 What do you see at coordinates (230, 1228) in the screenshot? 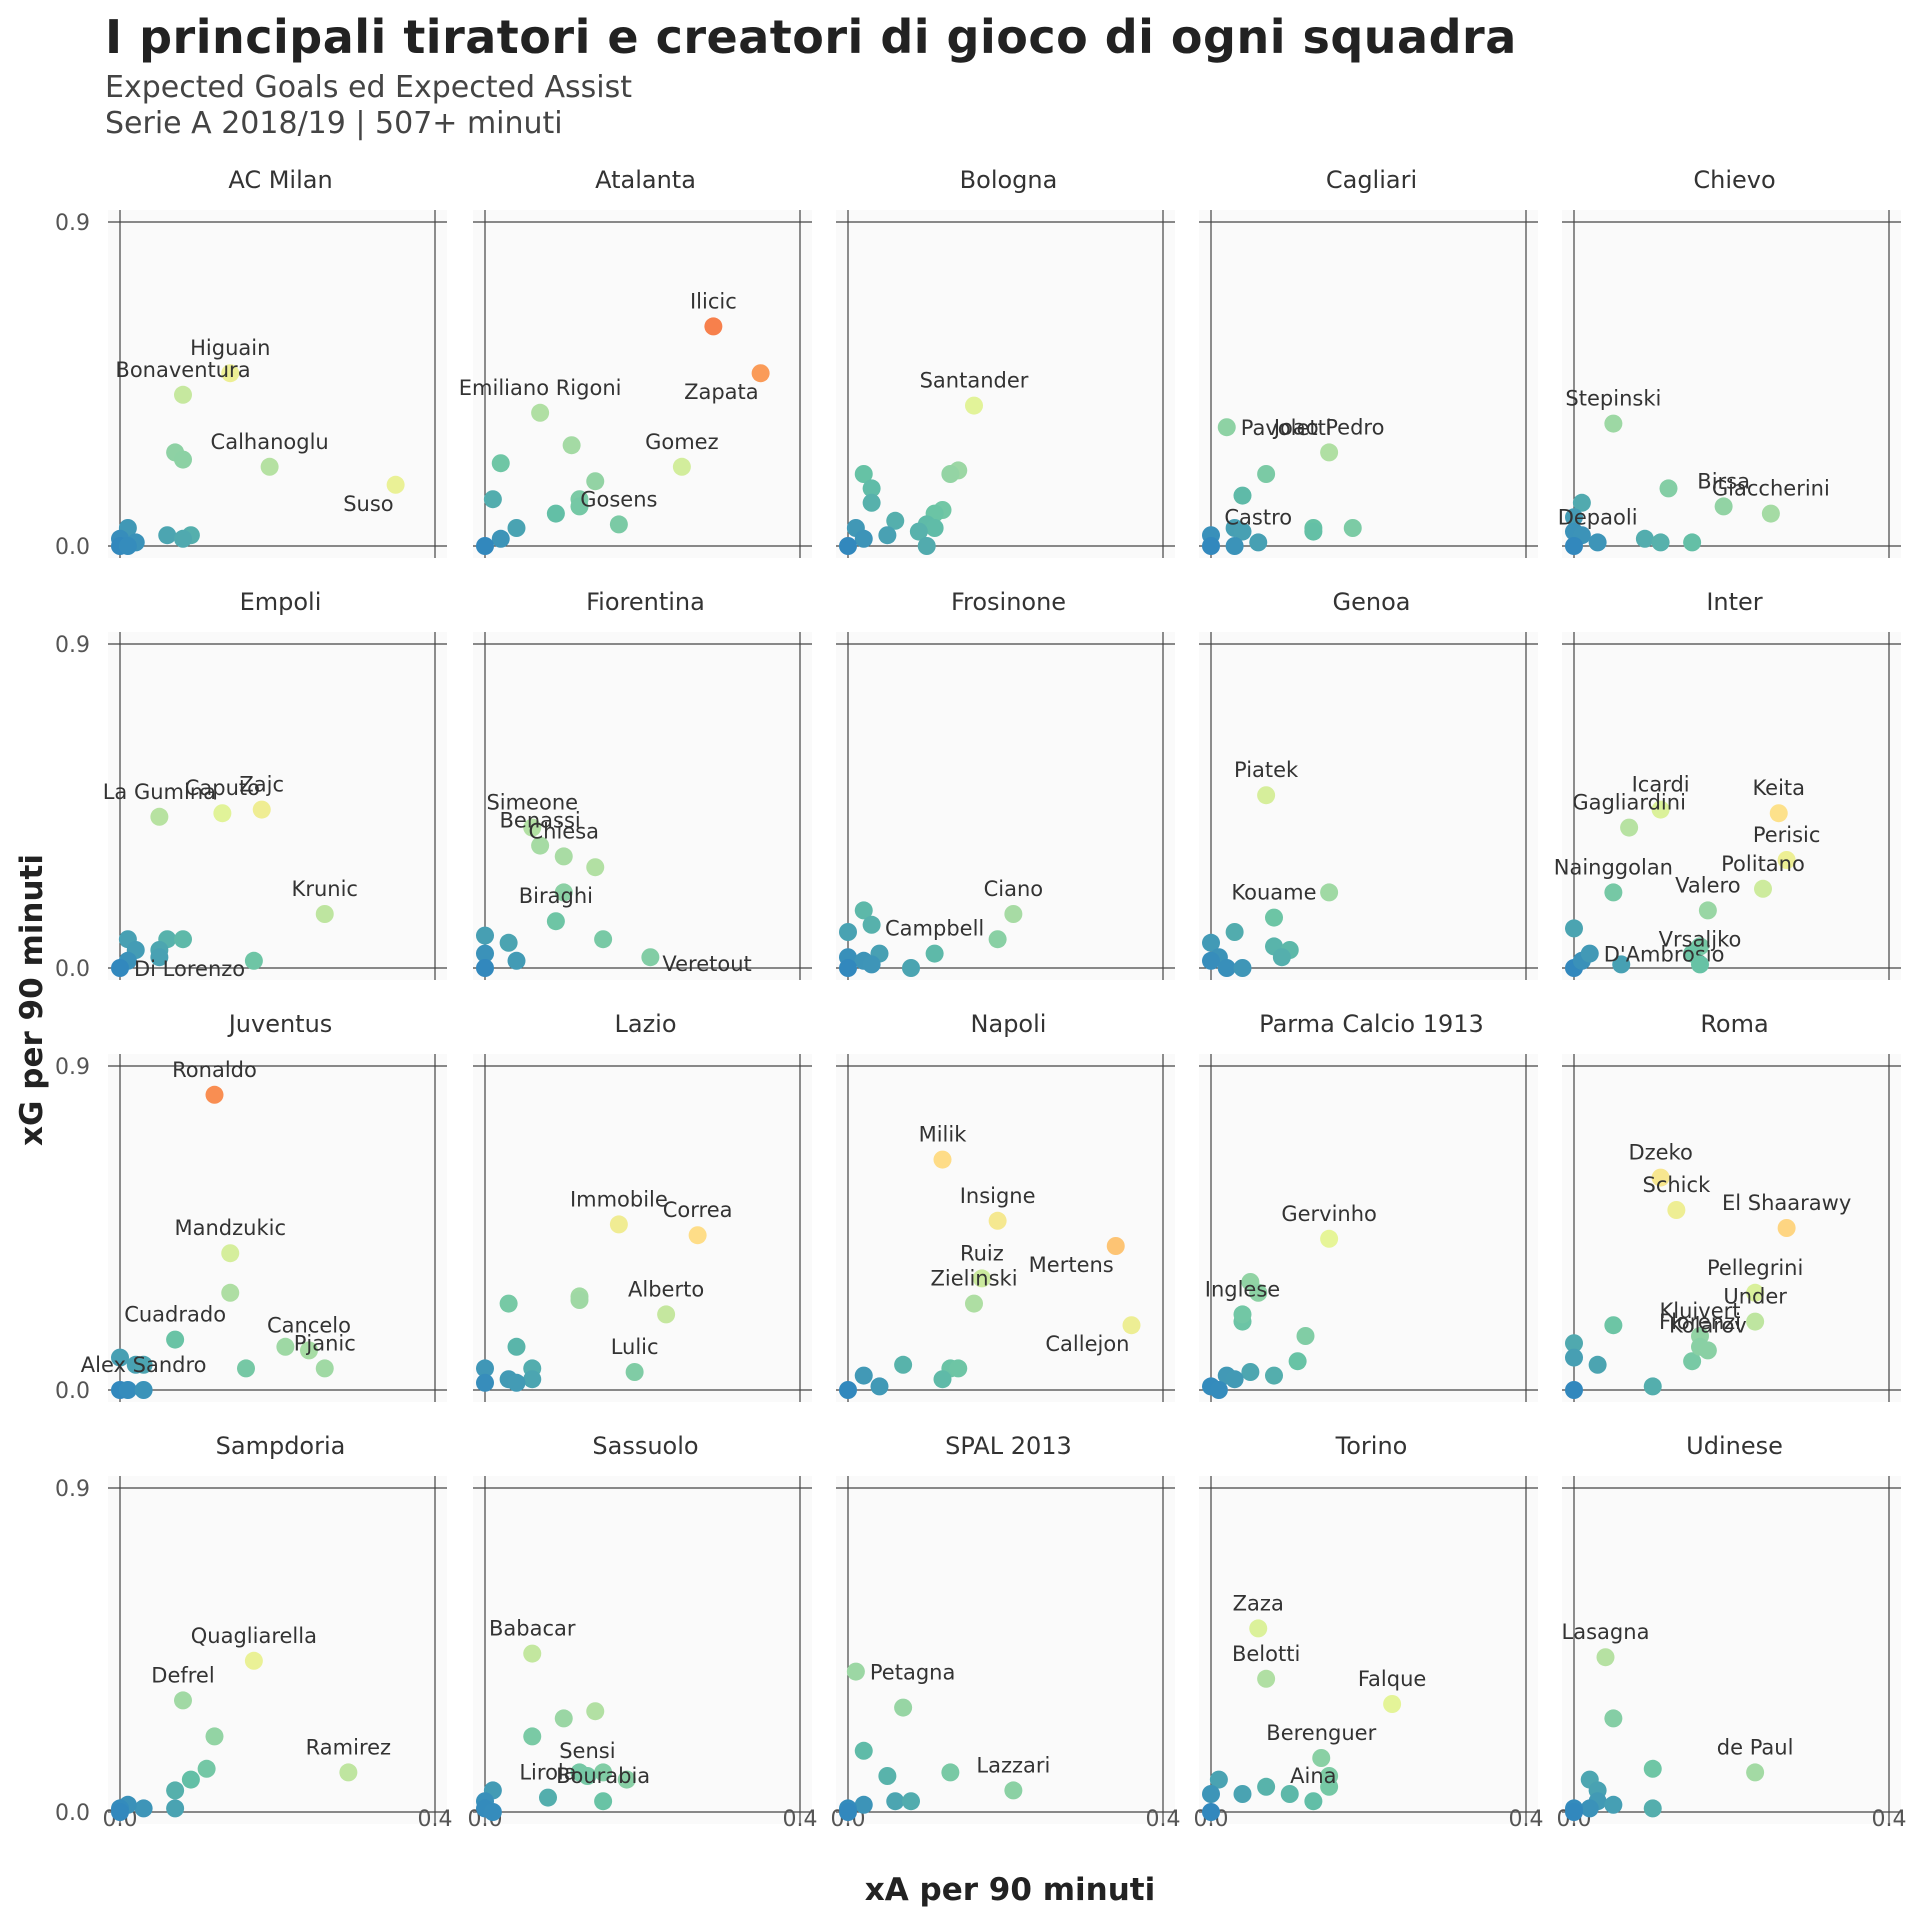
I see `point-label: Mandzukic` at bounding box center [230, 1228].